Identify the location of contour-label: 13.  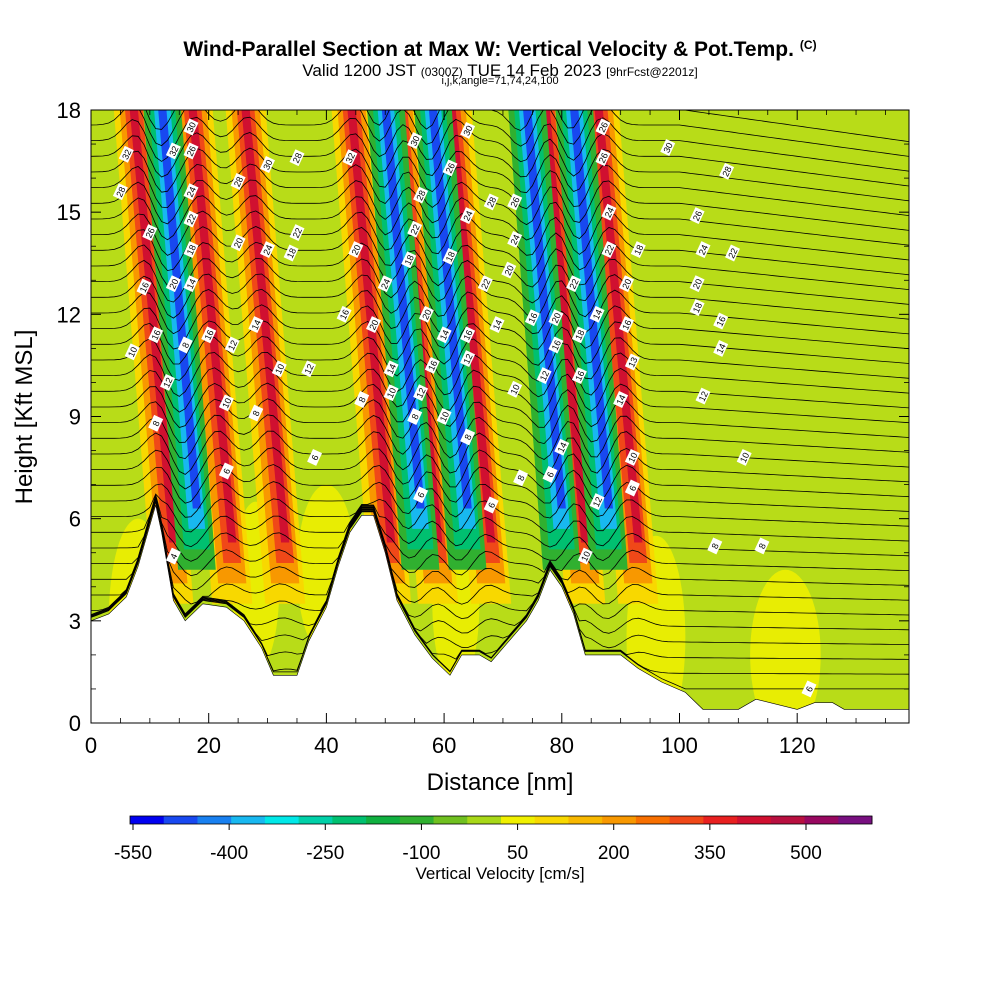
(632, 362).